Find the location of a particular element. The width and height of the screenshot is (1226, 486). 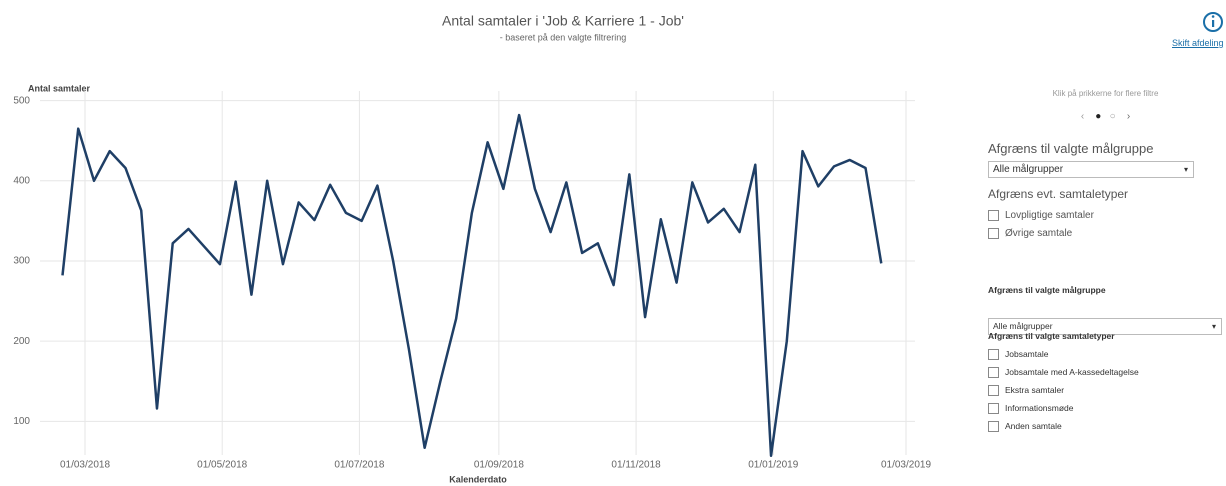

pager: ‹ ● ○ › is located at coordinates (1105, 116).